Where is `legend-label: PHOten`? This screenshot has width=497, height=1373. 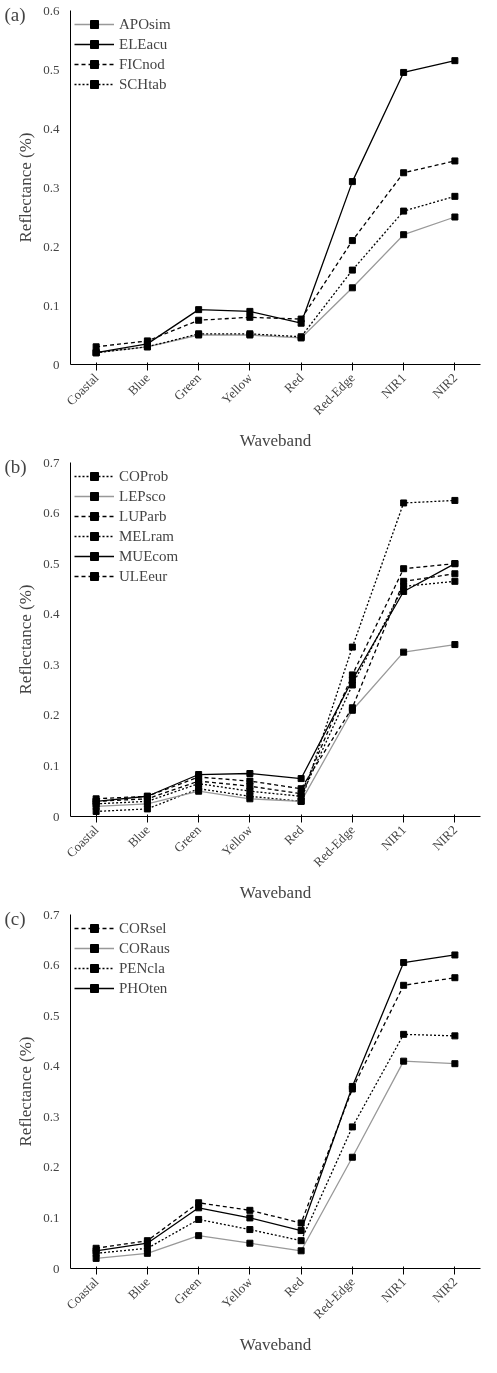
legend-label: PHOten is located at coordinates (143, 988).